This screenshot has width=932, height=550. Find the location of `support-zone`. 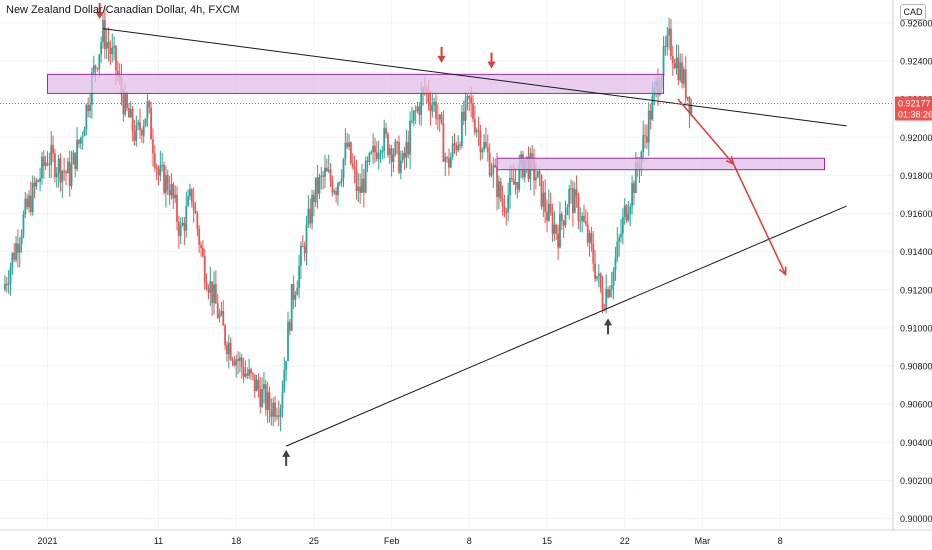

support-zone is located at coordinates (660, 164).